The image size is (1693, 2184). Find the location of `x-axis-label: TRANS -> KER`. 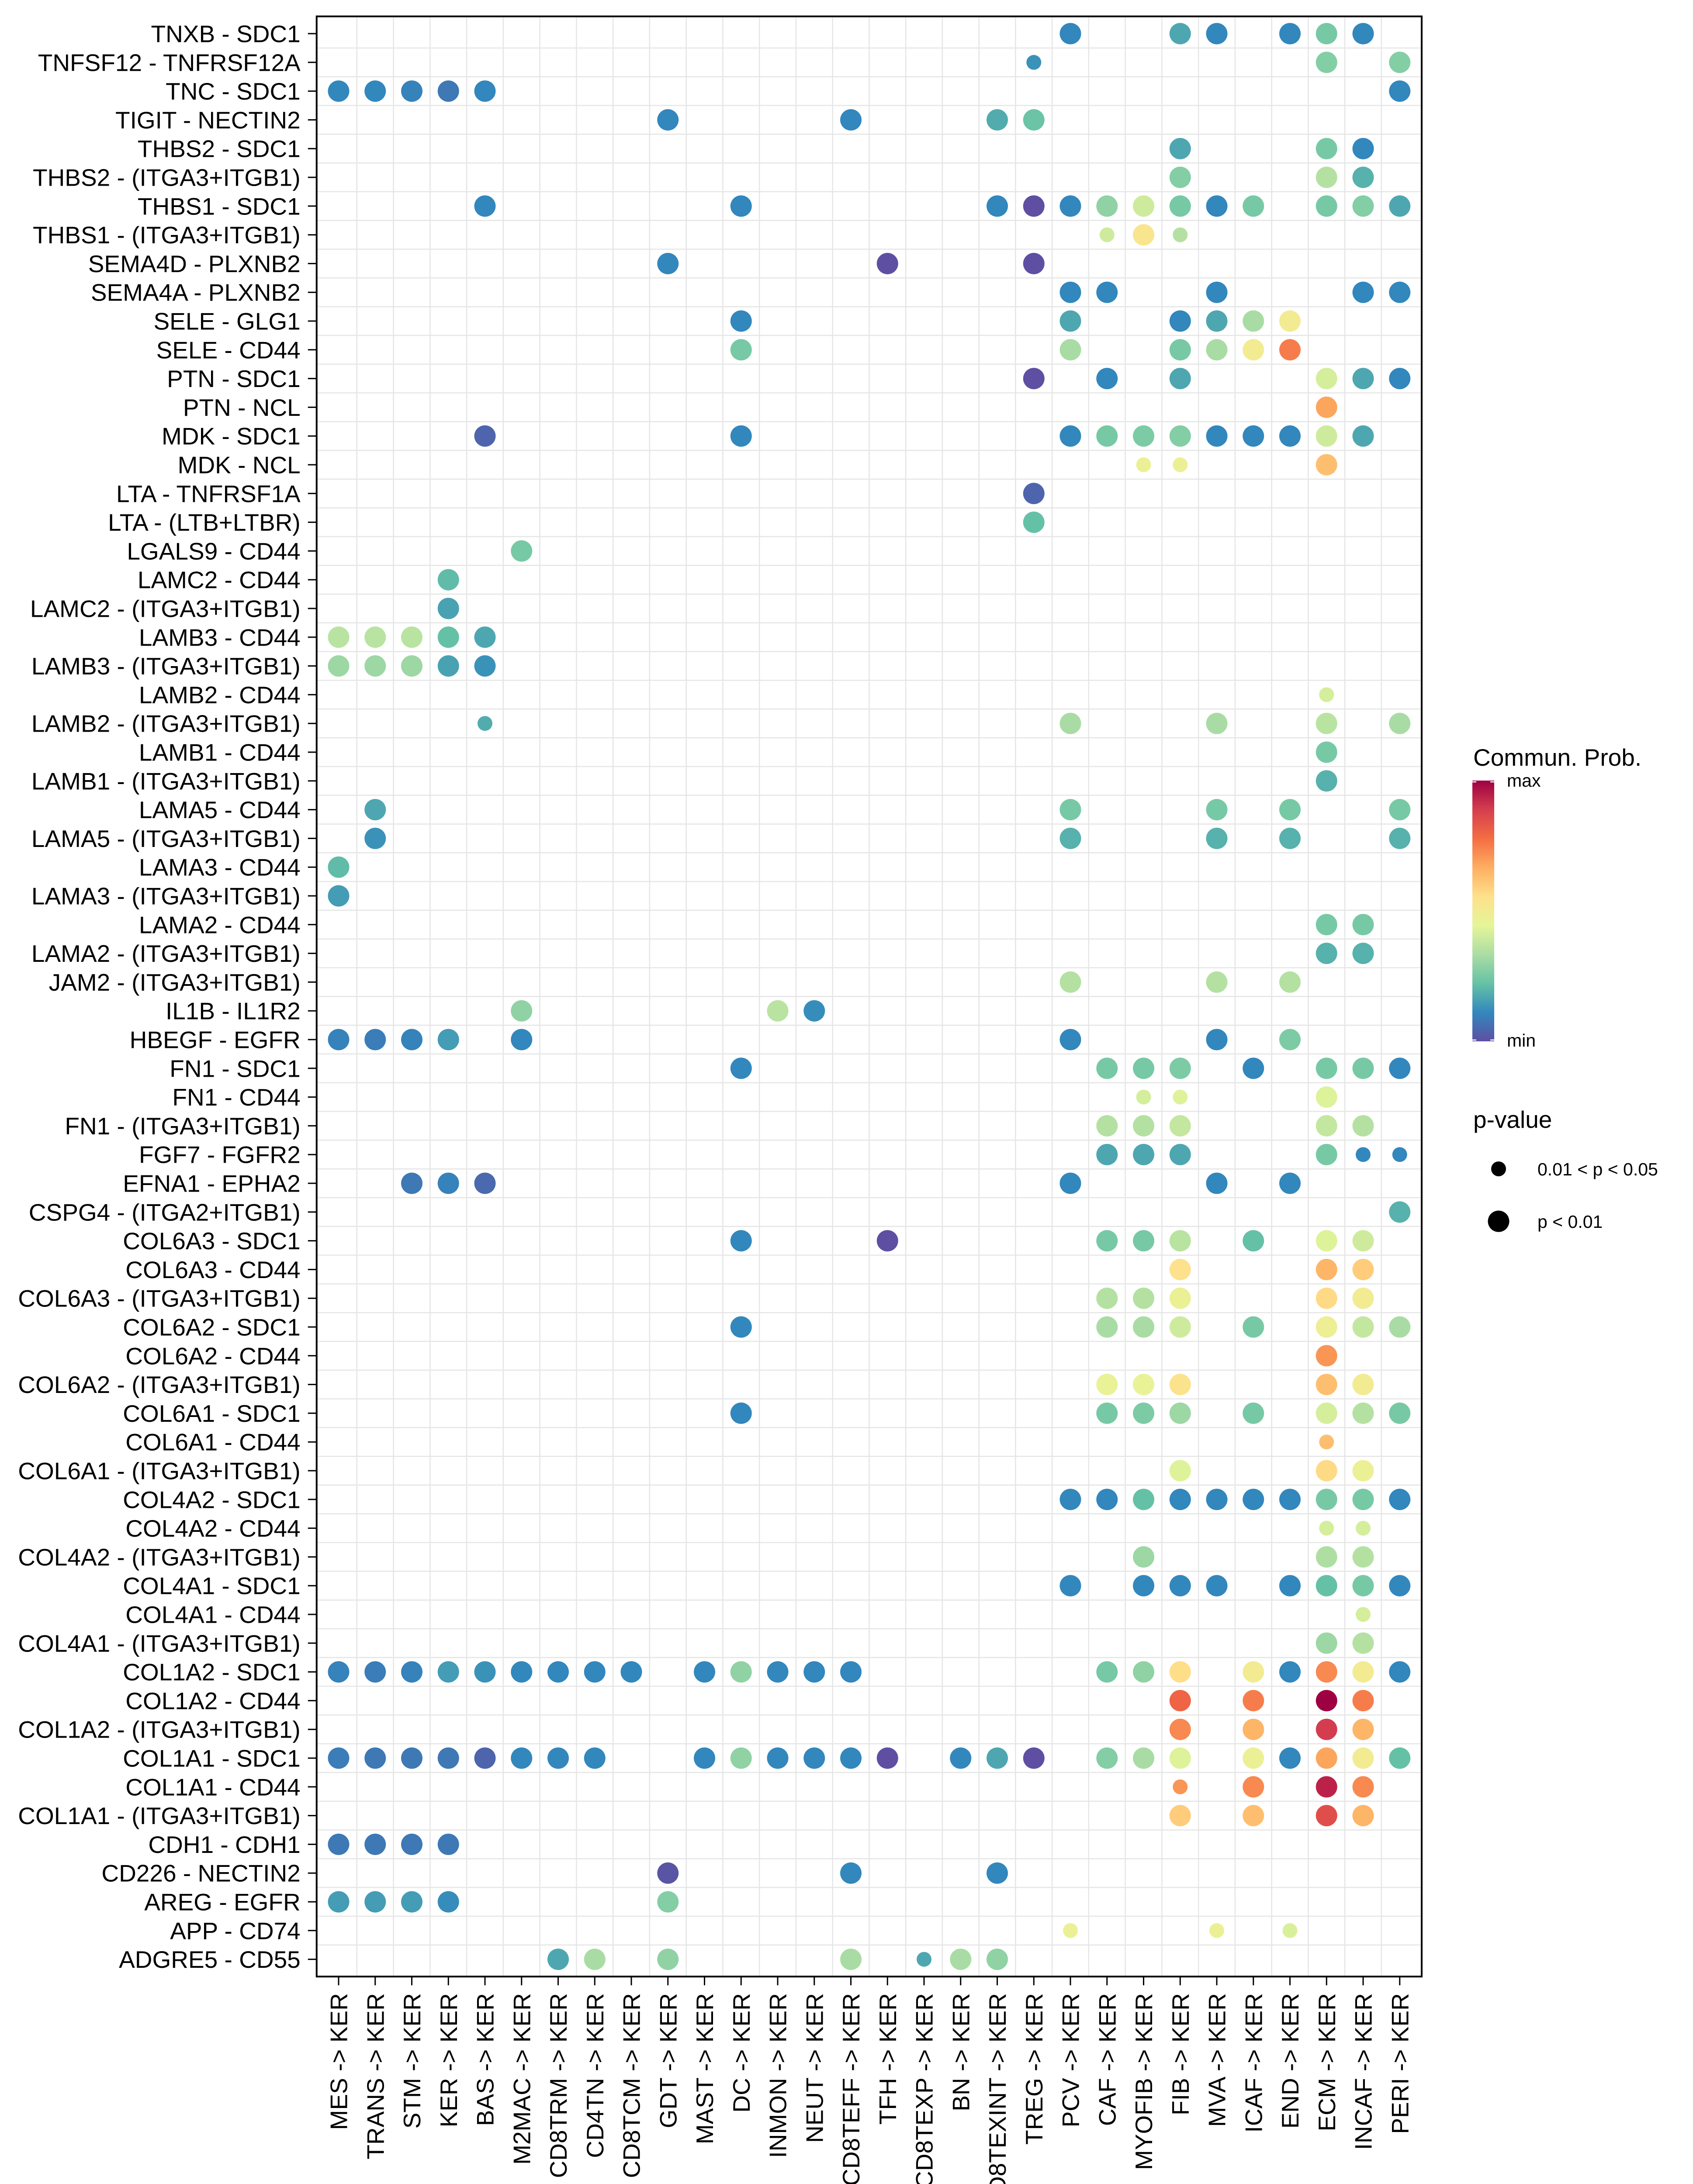

x-axis-label: TRANS -> KER is located at coordinates (375, 2076).